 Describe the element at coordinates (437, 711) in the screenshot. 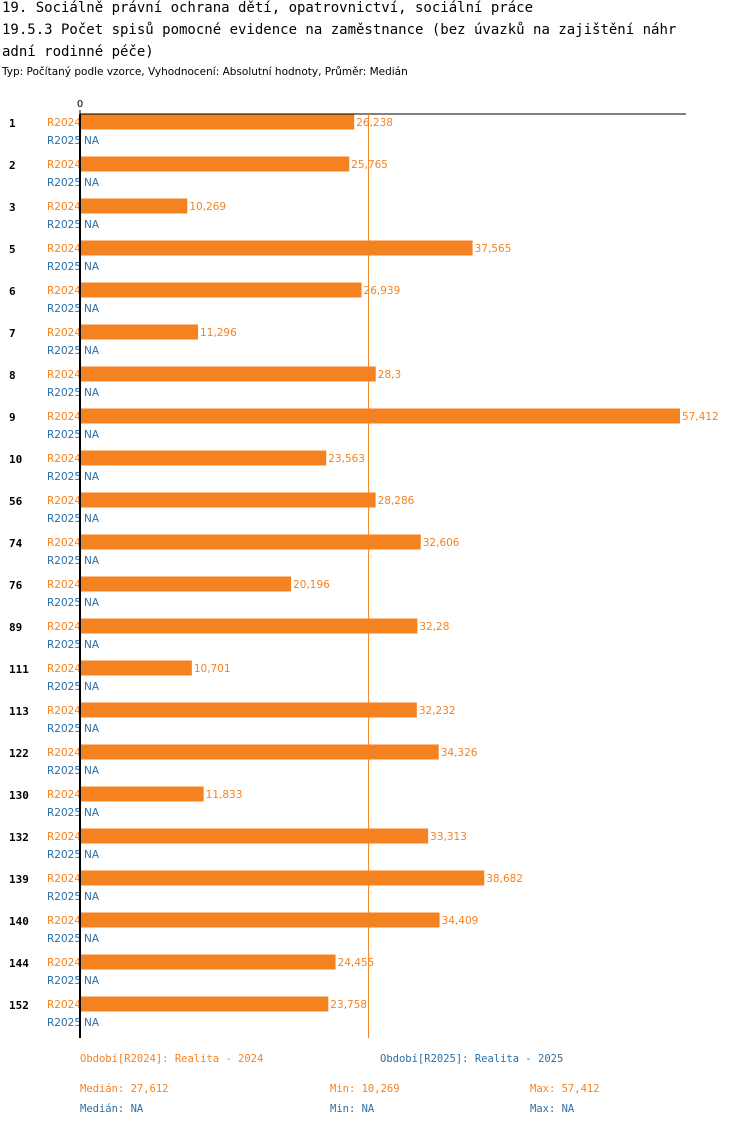

I see `bar-value-label-r2024: 32,232` at that location.